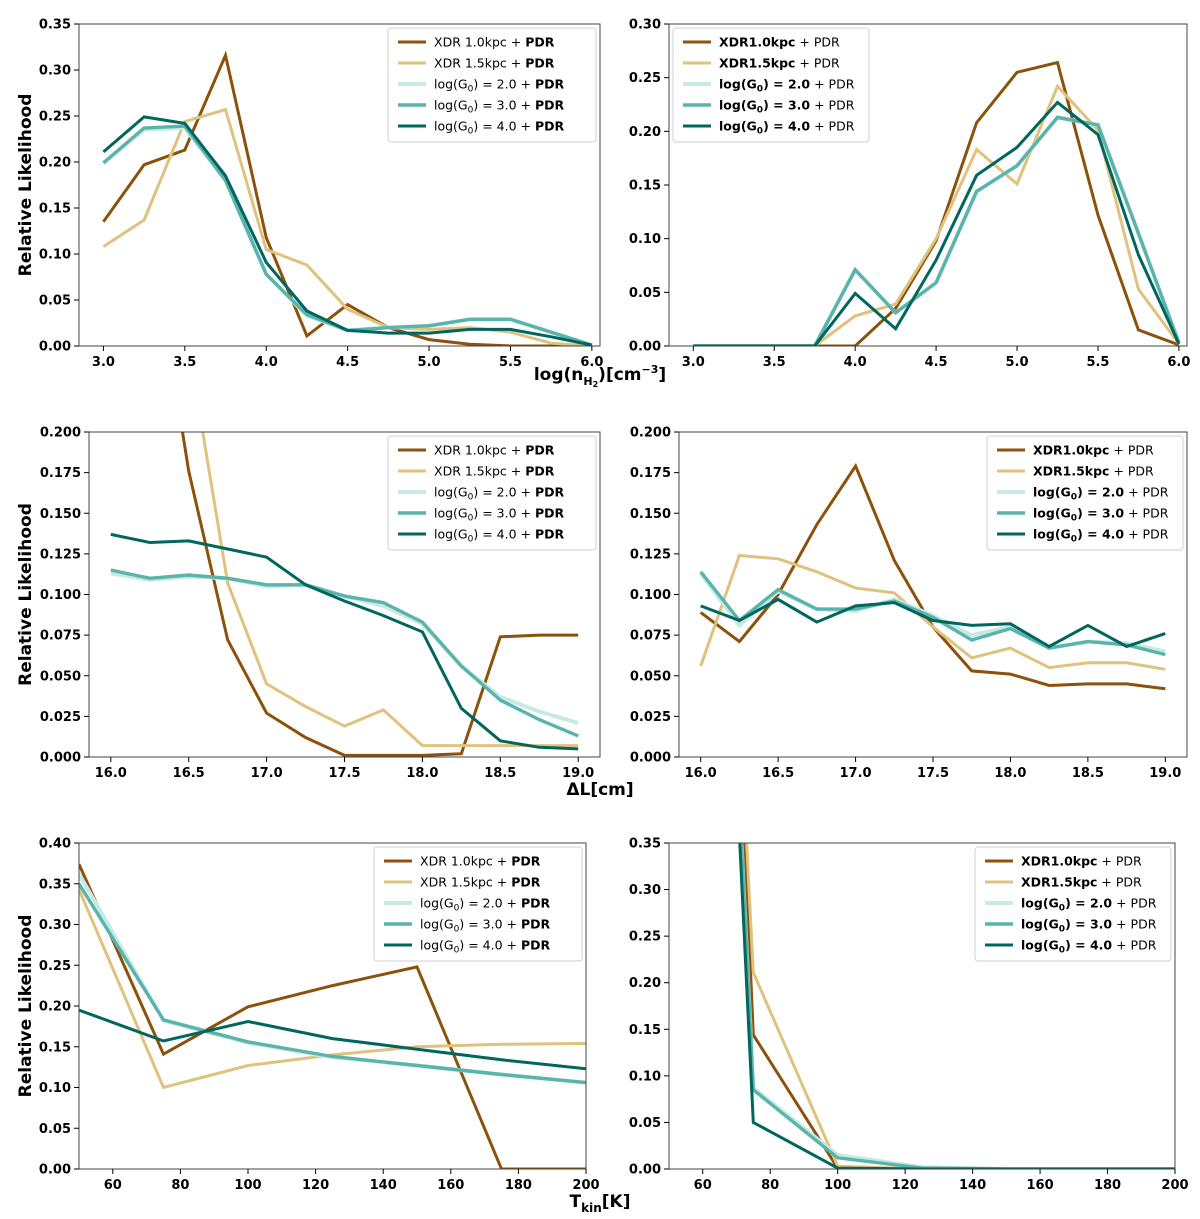 The image size is (1200, 1219). Describe the element at coordinates (55, 301) in the screenshot. I see `y-tick-label: 0.05` at that location.